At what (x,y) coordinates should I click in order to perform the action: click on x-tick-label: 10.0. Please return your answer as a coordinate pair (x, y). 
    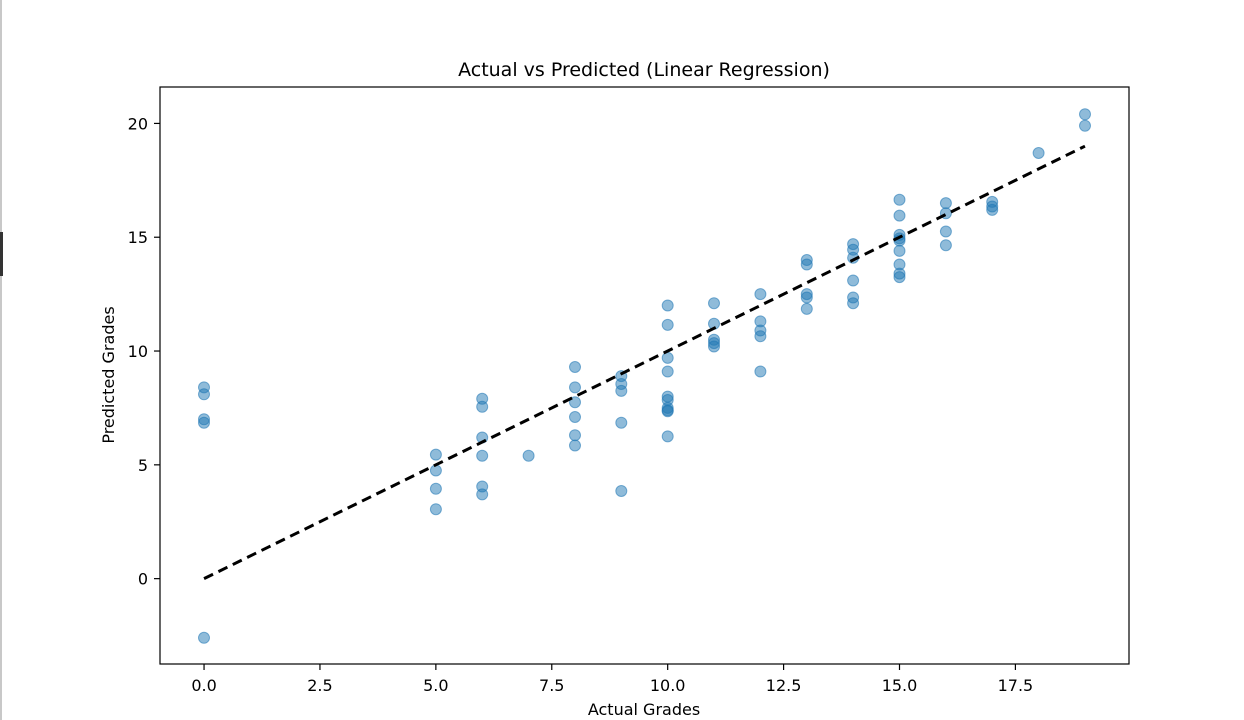
    Looking at the image, I should click on (668, 685).